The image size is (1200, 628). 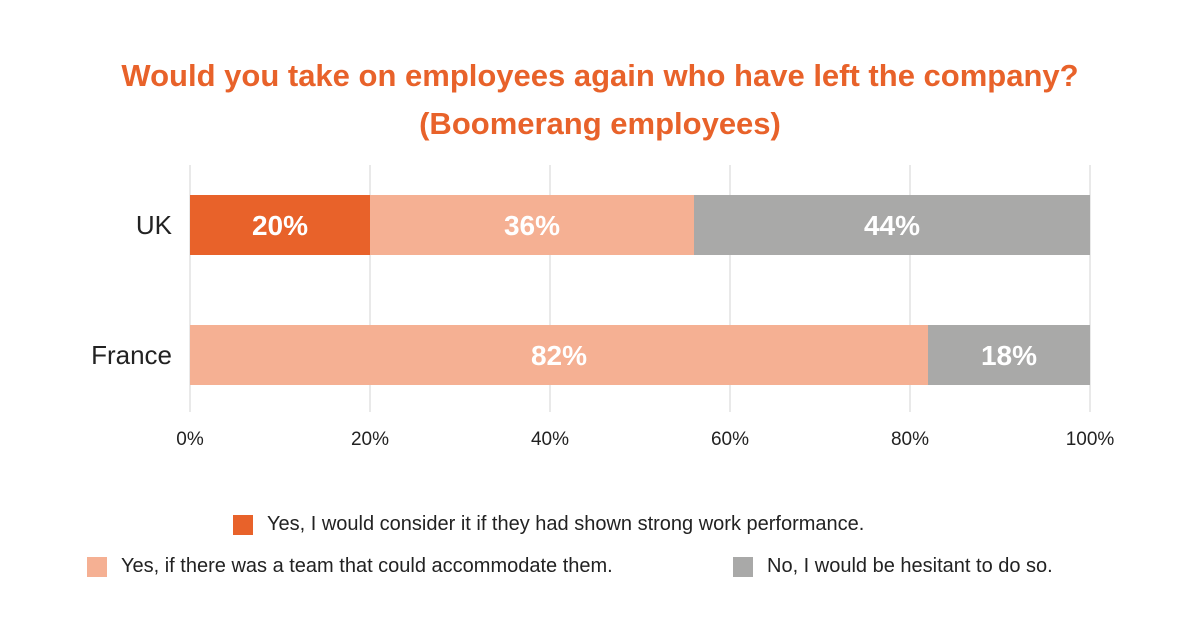 What do you see at coordinates (131, 355) in the screenshot?
I see `category-label: France` at bounding box center [131, 355].